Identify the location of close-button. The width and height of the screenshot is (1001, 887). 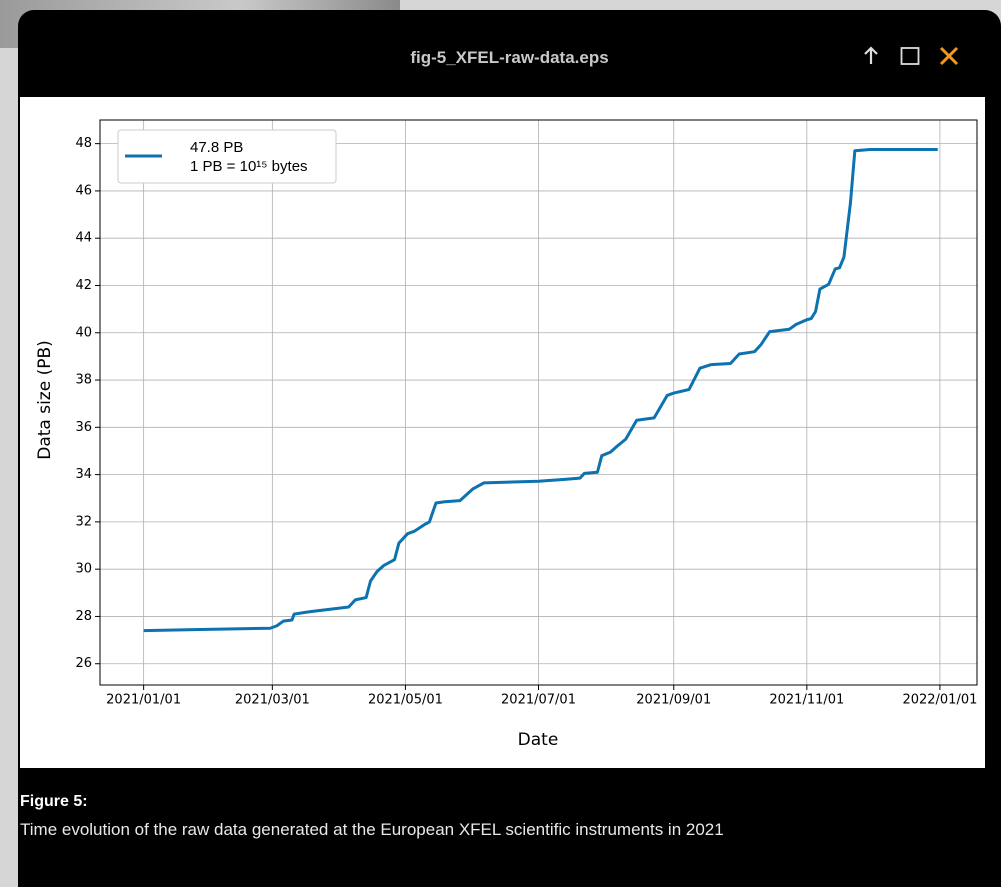
(949, 56).